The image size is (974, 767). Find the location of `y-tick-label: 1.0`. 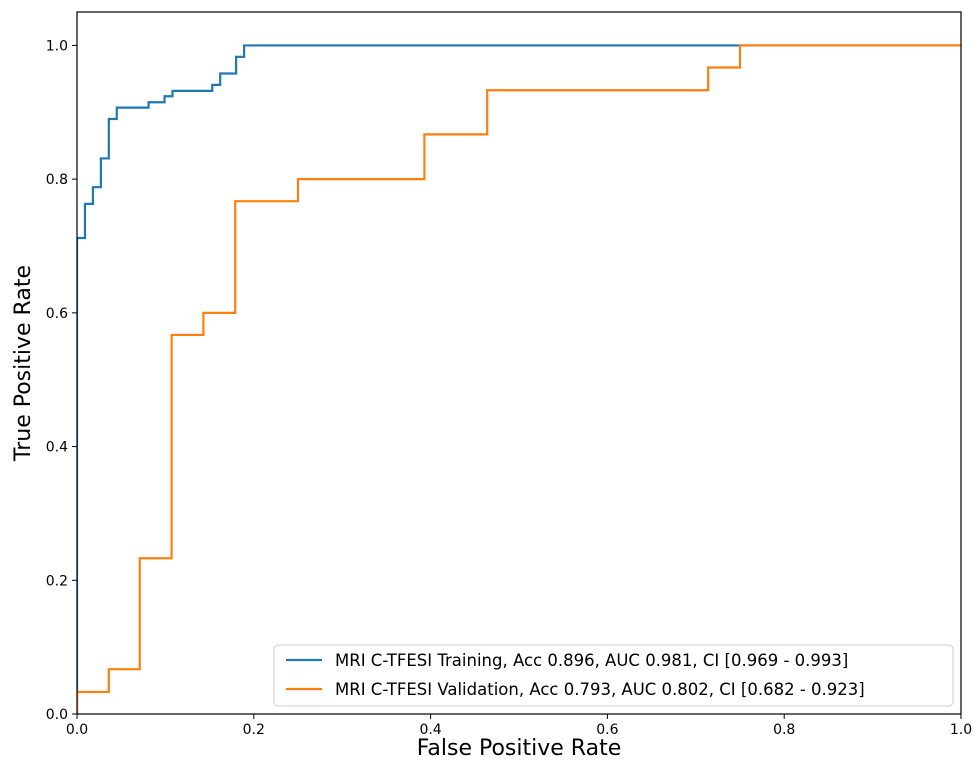

y-tick-label: 1.0 is located at coordinates (57, 46).